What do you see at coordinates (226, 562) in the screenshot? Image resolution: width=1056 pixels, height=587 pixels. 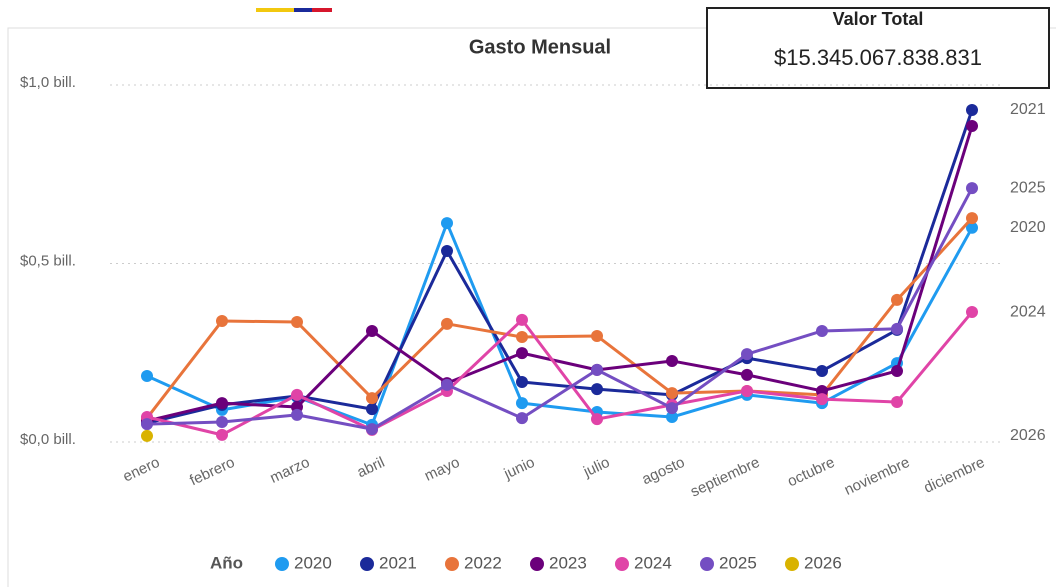 I see `legend-title: Año` at bounding box center [226, 562].